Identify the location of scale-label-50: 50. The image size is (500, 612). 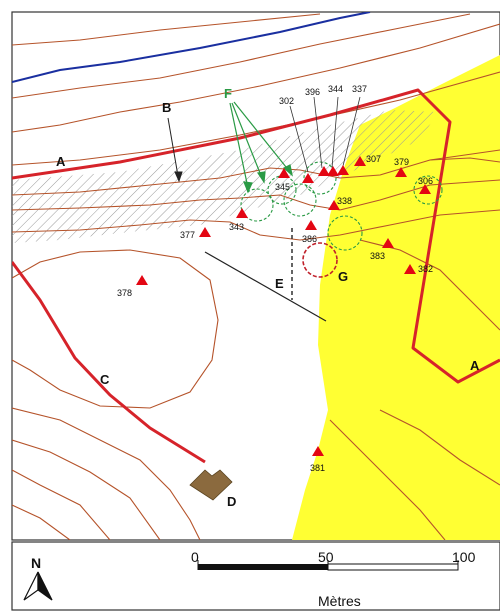
(326, 557).